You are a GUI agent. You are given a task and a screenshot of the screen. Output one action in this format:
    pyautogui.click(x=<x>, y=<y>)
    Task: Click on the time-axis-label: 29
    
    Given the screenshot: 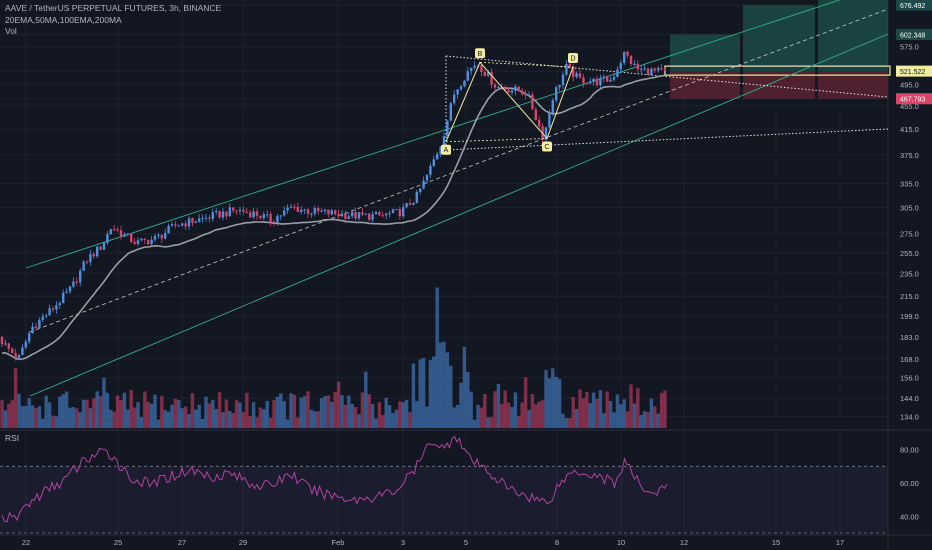 What is the action you would take?
    pyautogui.click(x=243, y=542)
    